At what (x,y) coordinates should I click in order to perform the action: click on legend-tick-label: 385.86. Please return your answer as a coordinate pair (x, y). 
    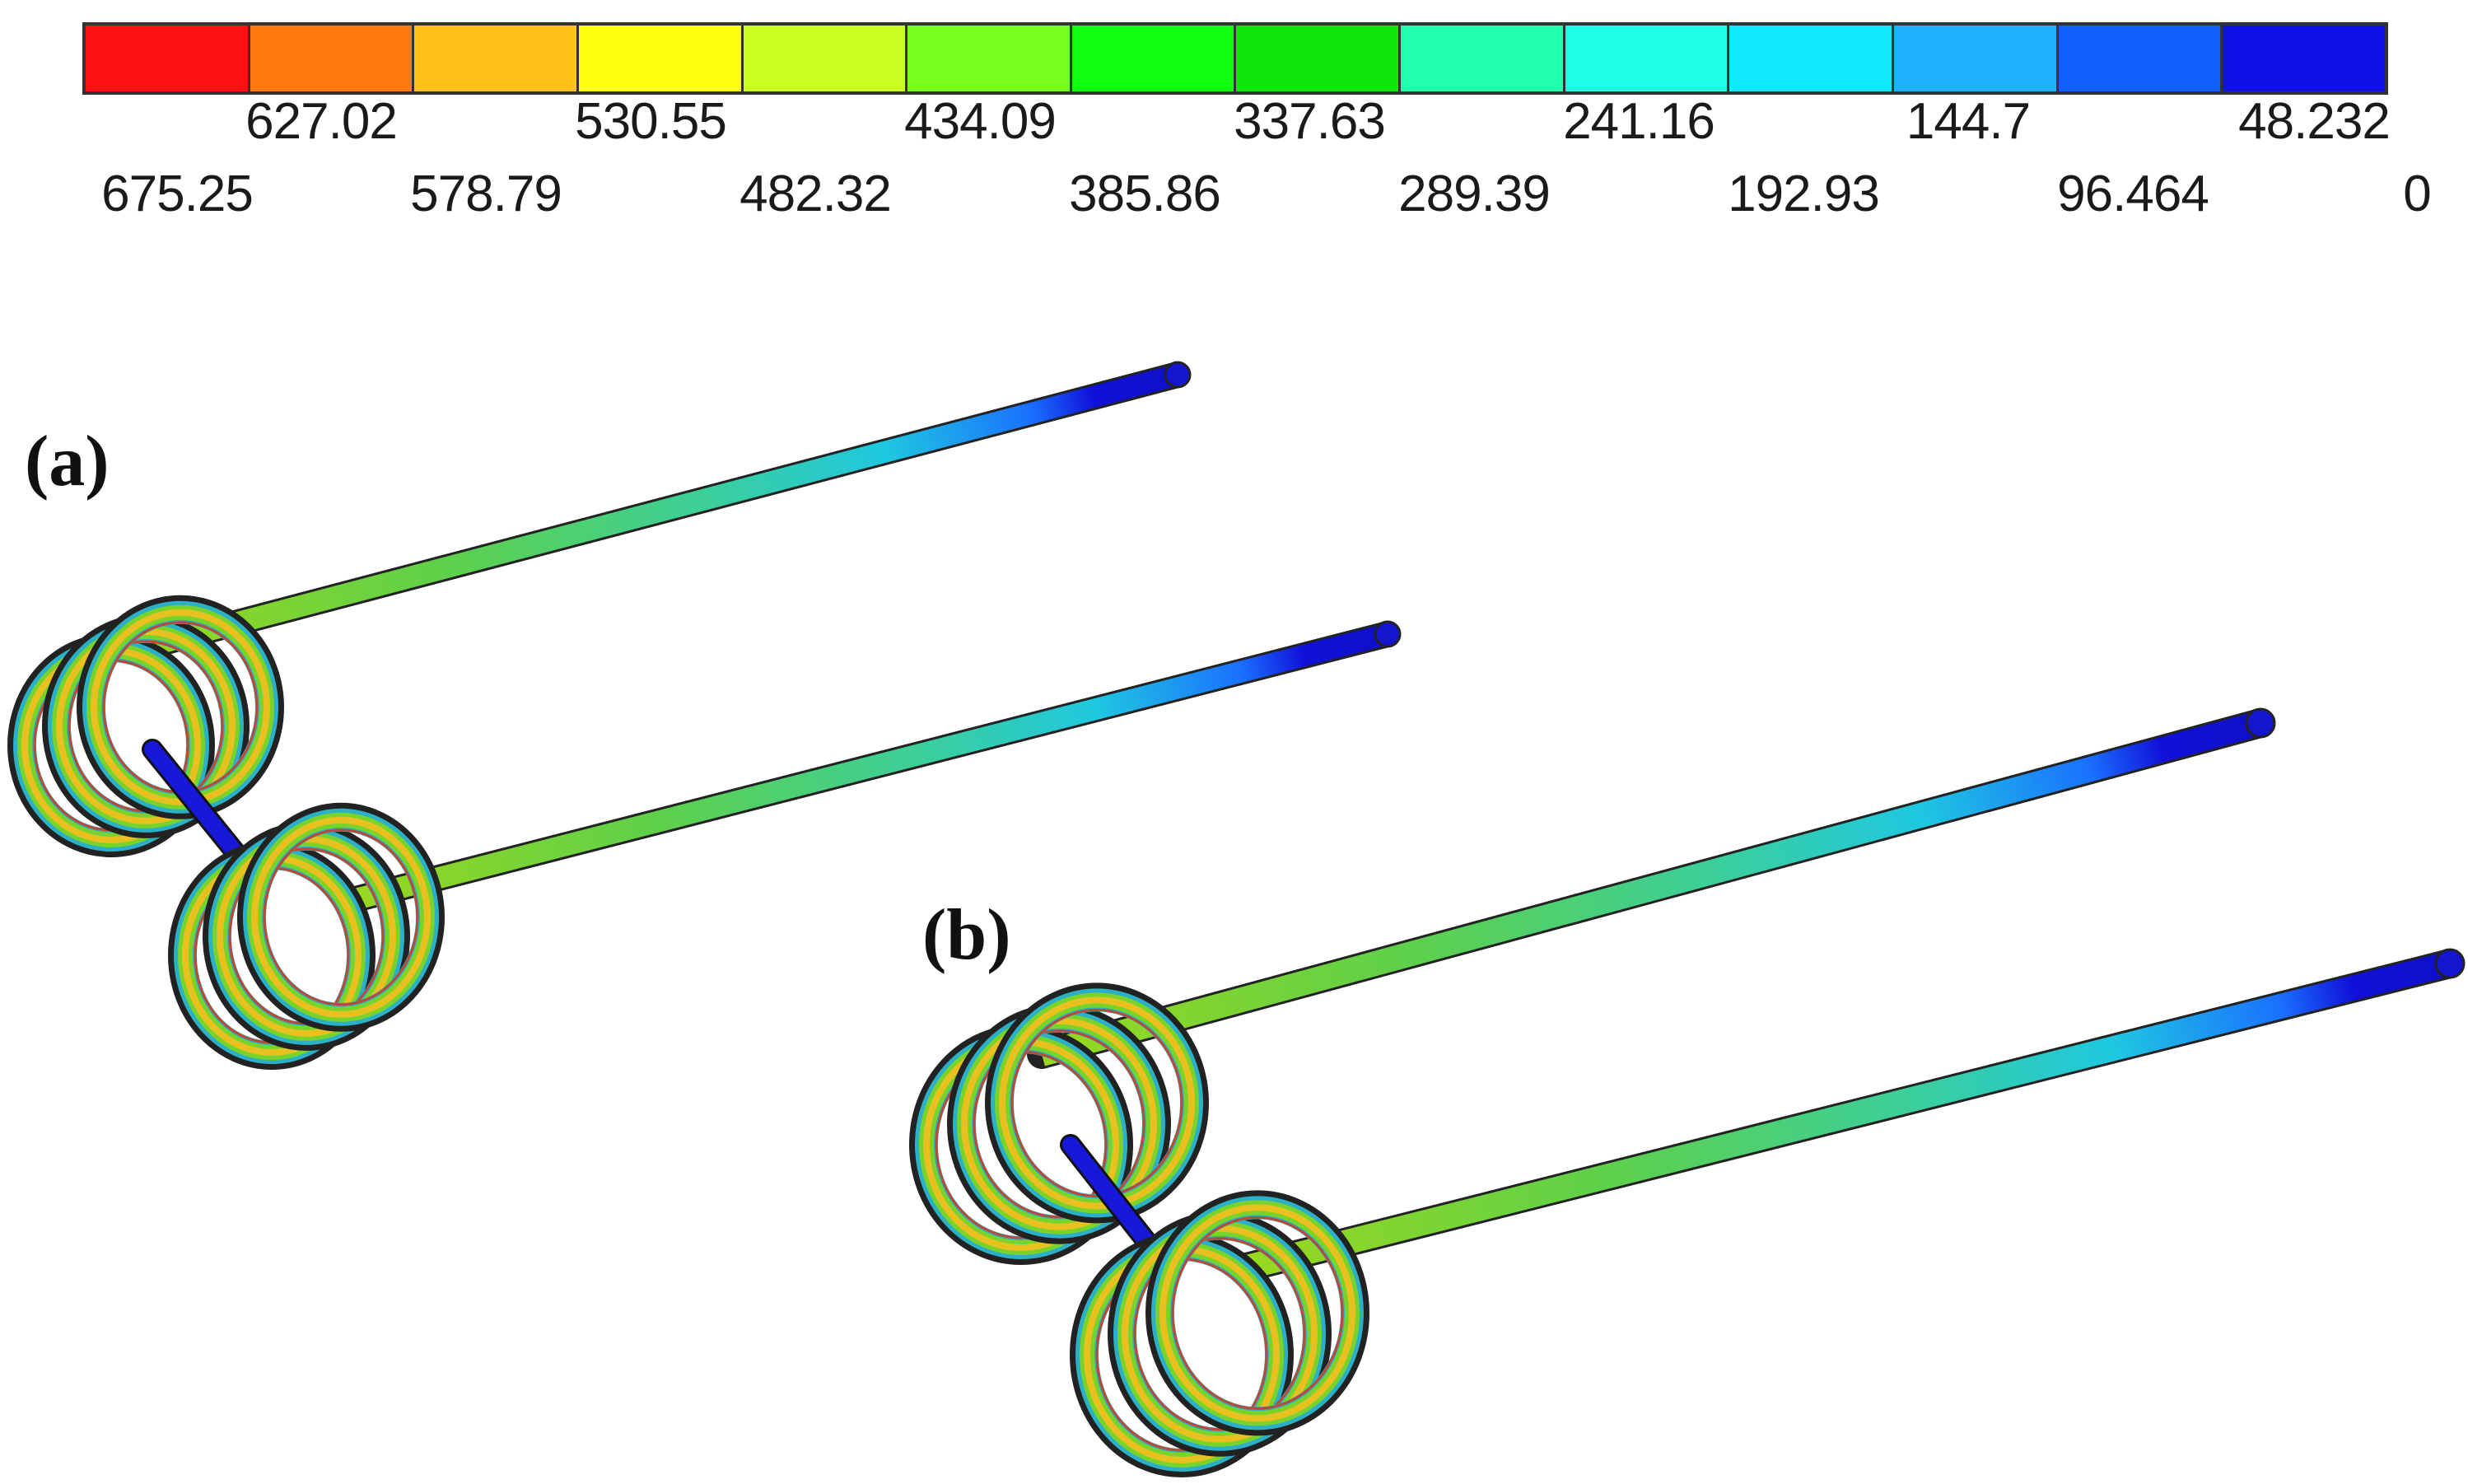
    Looking at the image, I should click on (1145, 194).